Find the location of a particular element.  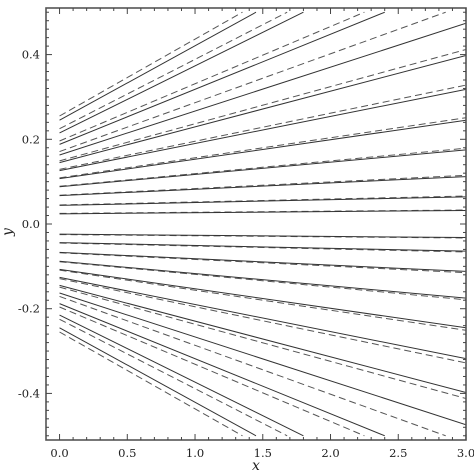

y-tick-label: -0.2 is located at coordinates (29, 309).